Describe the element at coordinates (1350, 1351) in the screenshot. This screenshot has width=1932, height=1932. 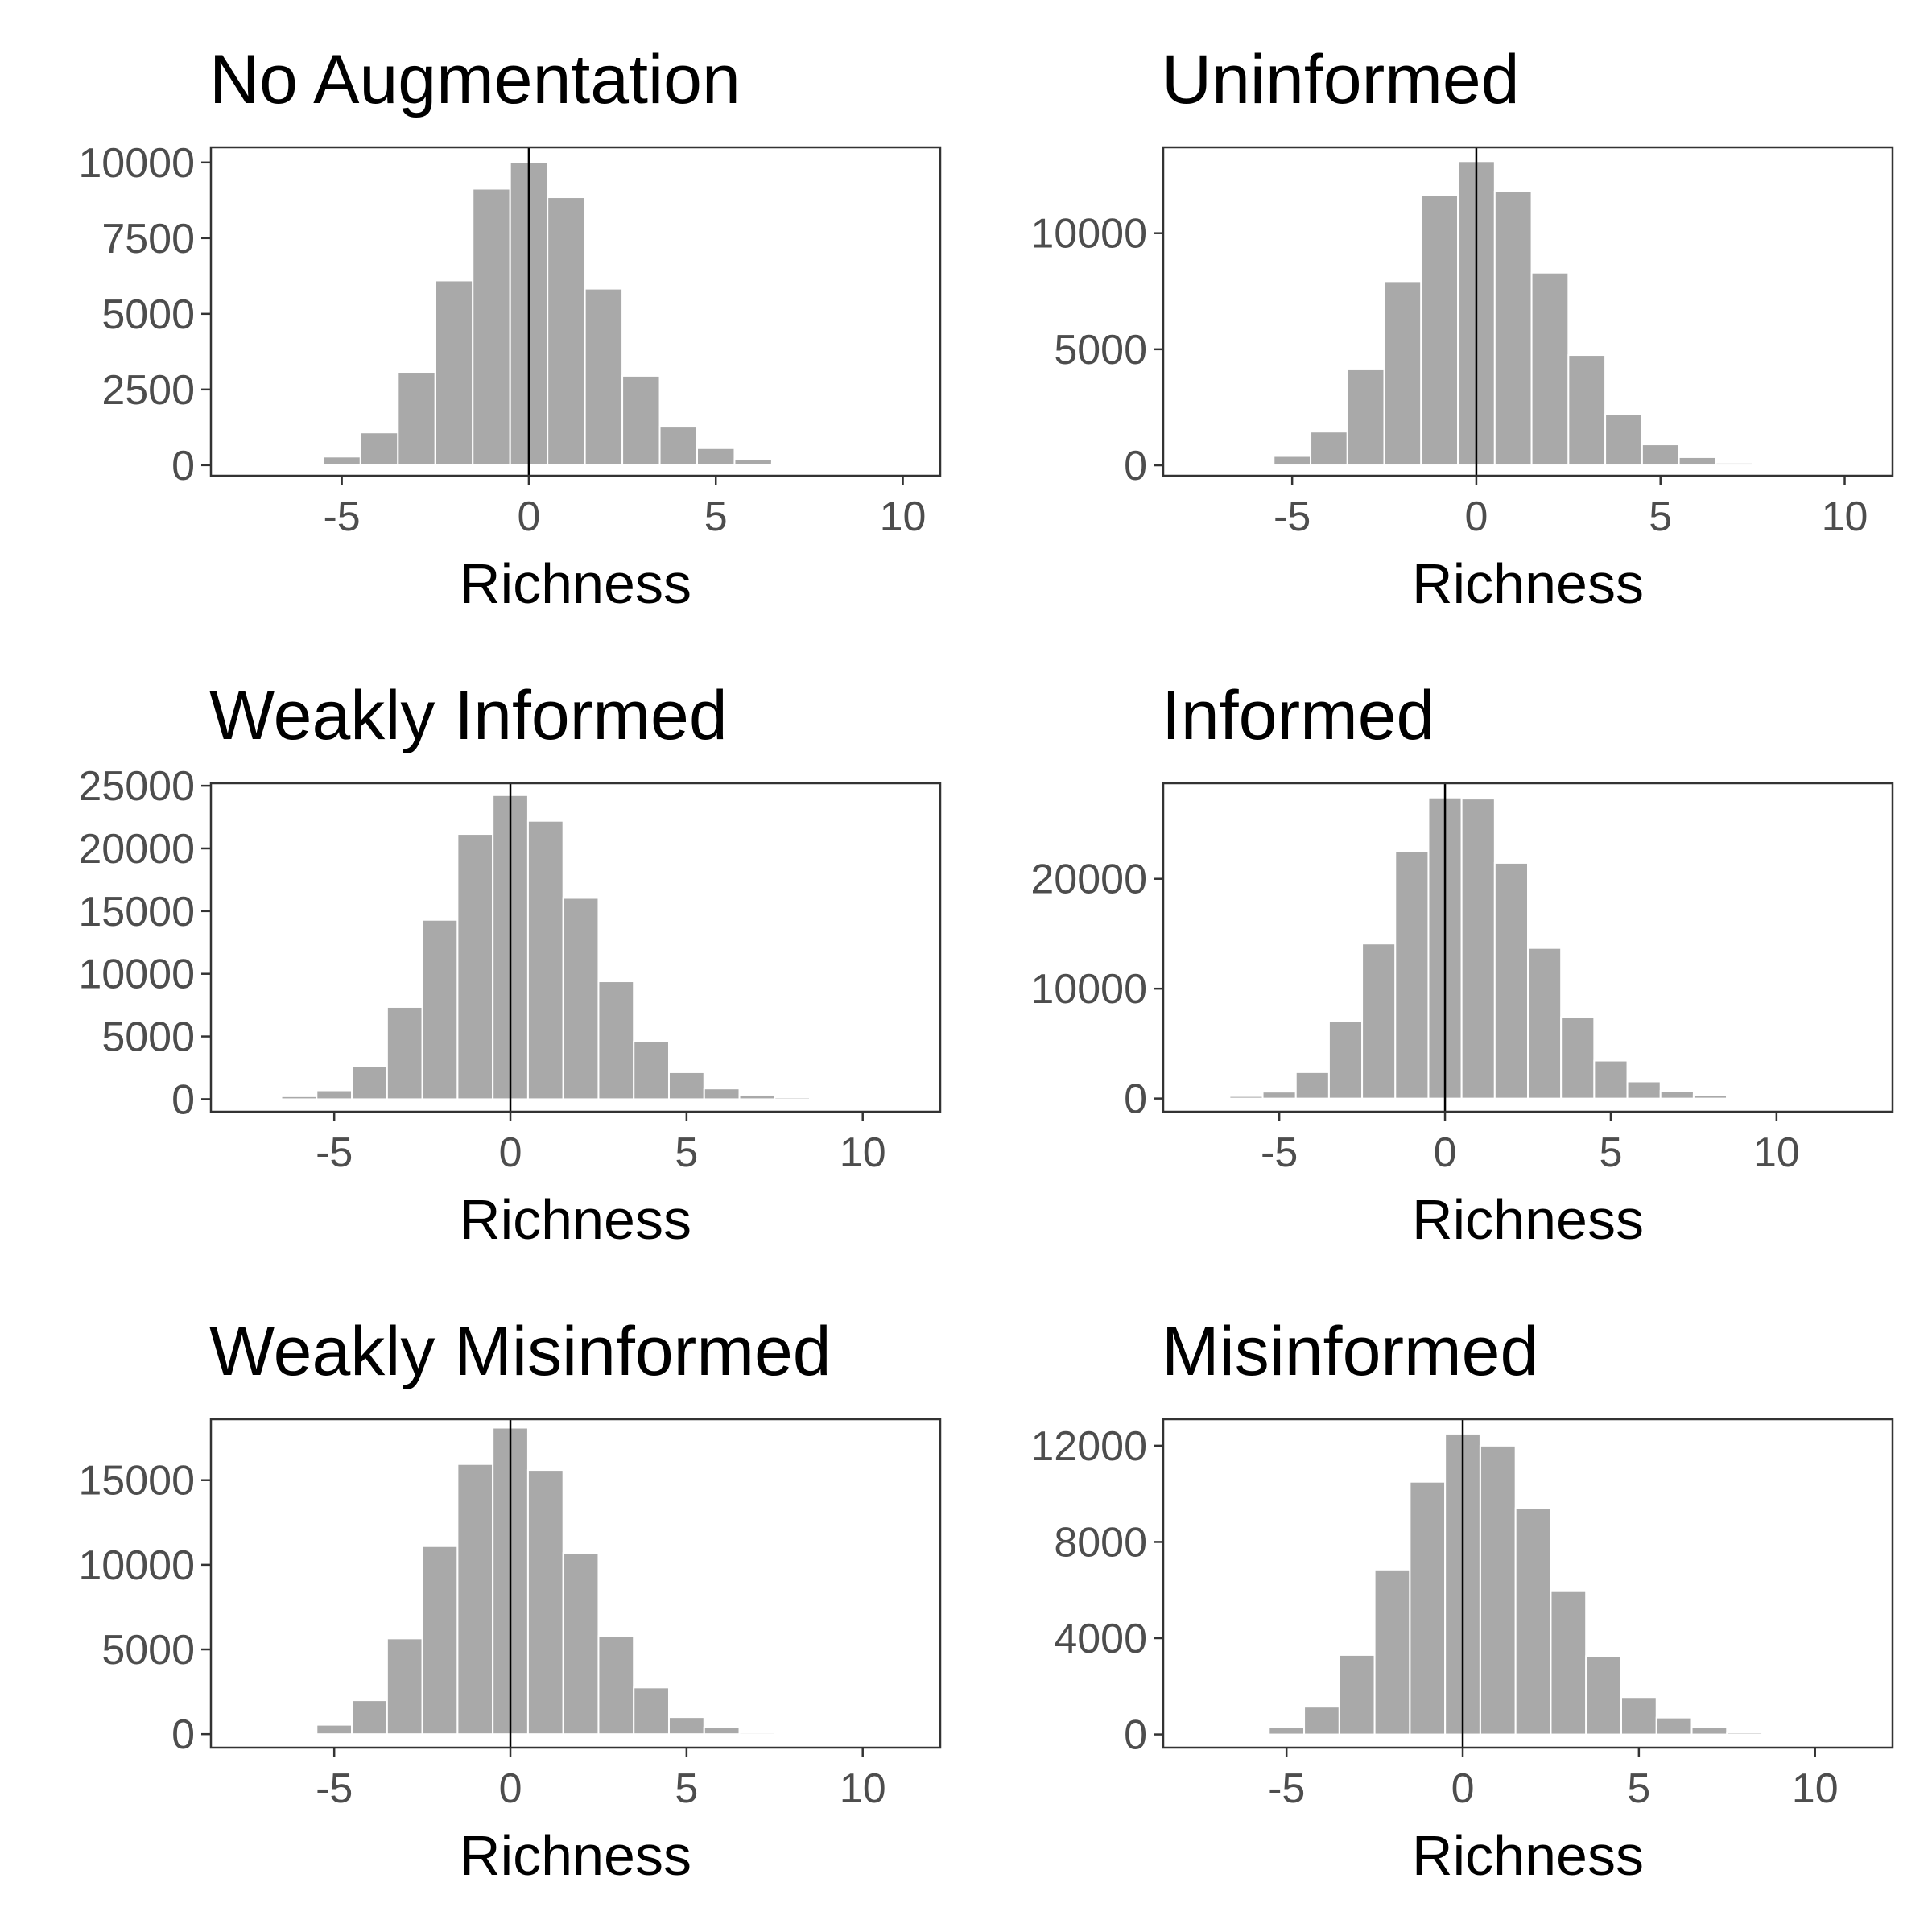
I see `panel-title: Misinformed` at that location.